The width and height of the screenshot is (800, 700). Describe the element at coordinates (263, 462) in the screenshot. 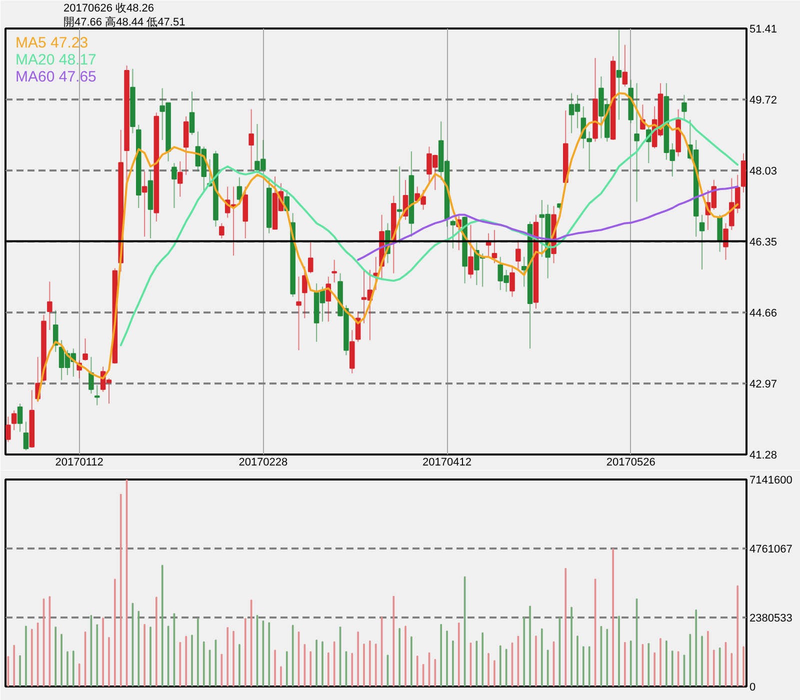

I see `x-tick-label: 20170228` at that location.